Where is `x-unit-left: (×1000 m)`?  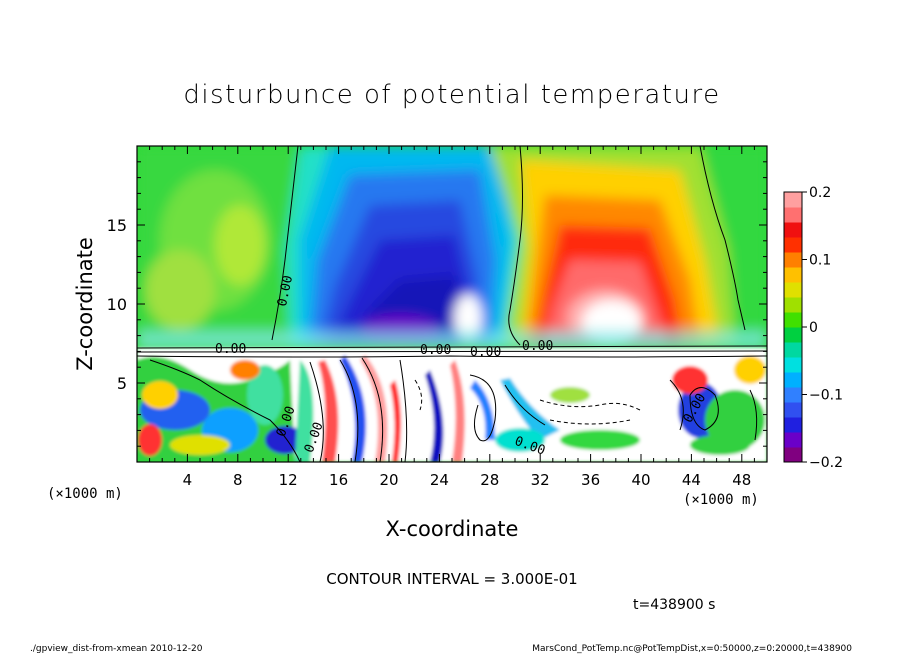
x-unit-left: (×1000 m) is located at coordinates (85, 494).